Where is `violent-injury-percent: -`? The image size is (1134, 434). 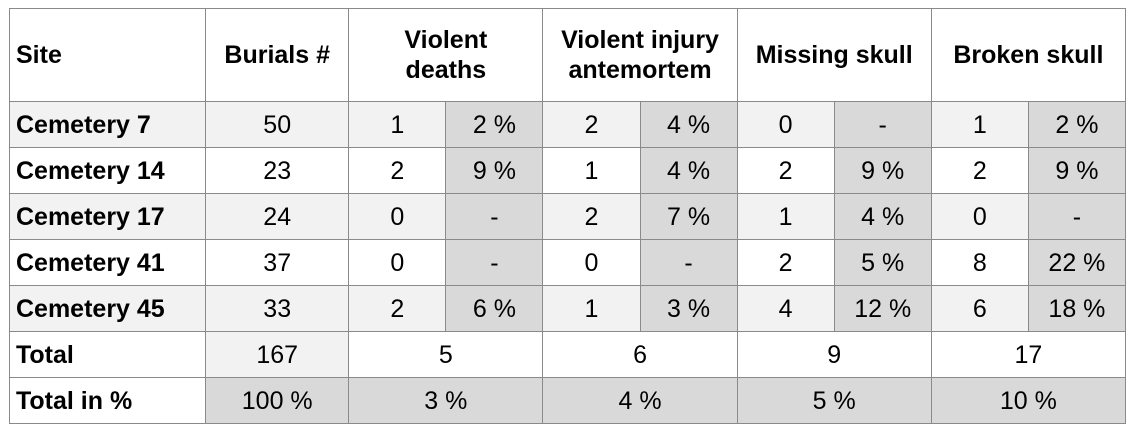 violent-injury-percent: - is located at coordinates (688, 262).